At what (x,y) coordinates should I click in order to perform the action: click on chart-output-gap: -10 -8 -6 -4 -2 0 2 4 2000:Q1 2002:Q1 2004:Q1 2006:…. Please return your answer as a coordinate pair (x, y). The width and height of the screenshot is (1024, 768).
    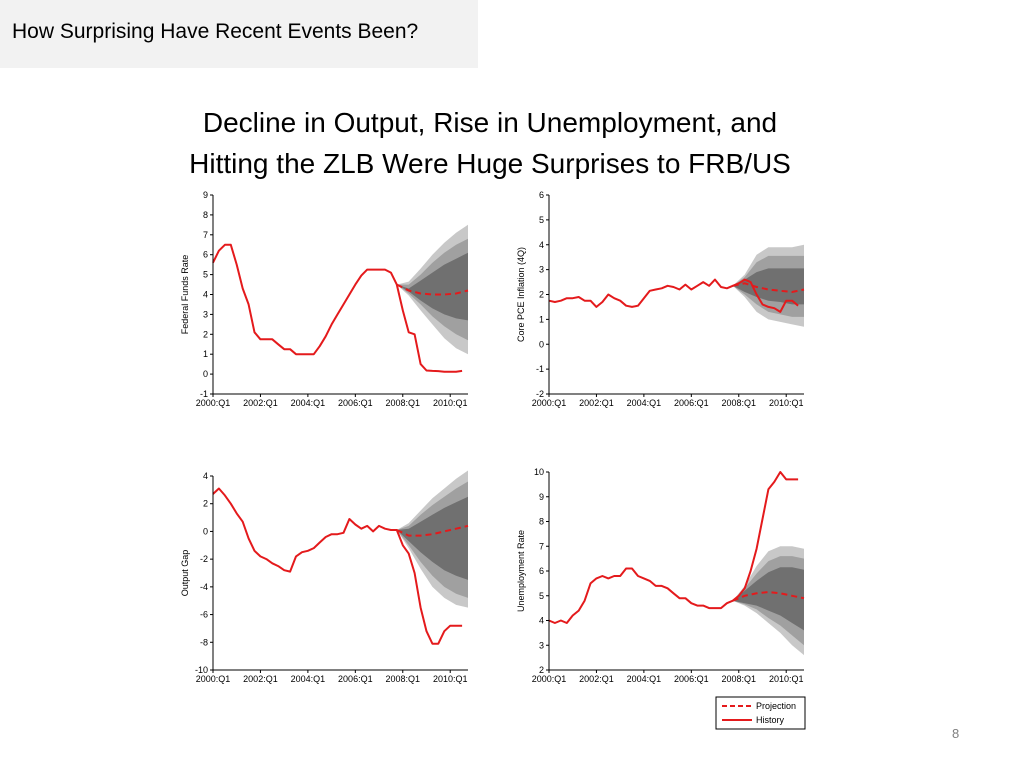
    Looking at the image, I should click on (324, 577).